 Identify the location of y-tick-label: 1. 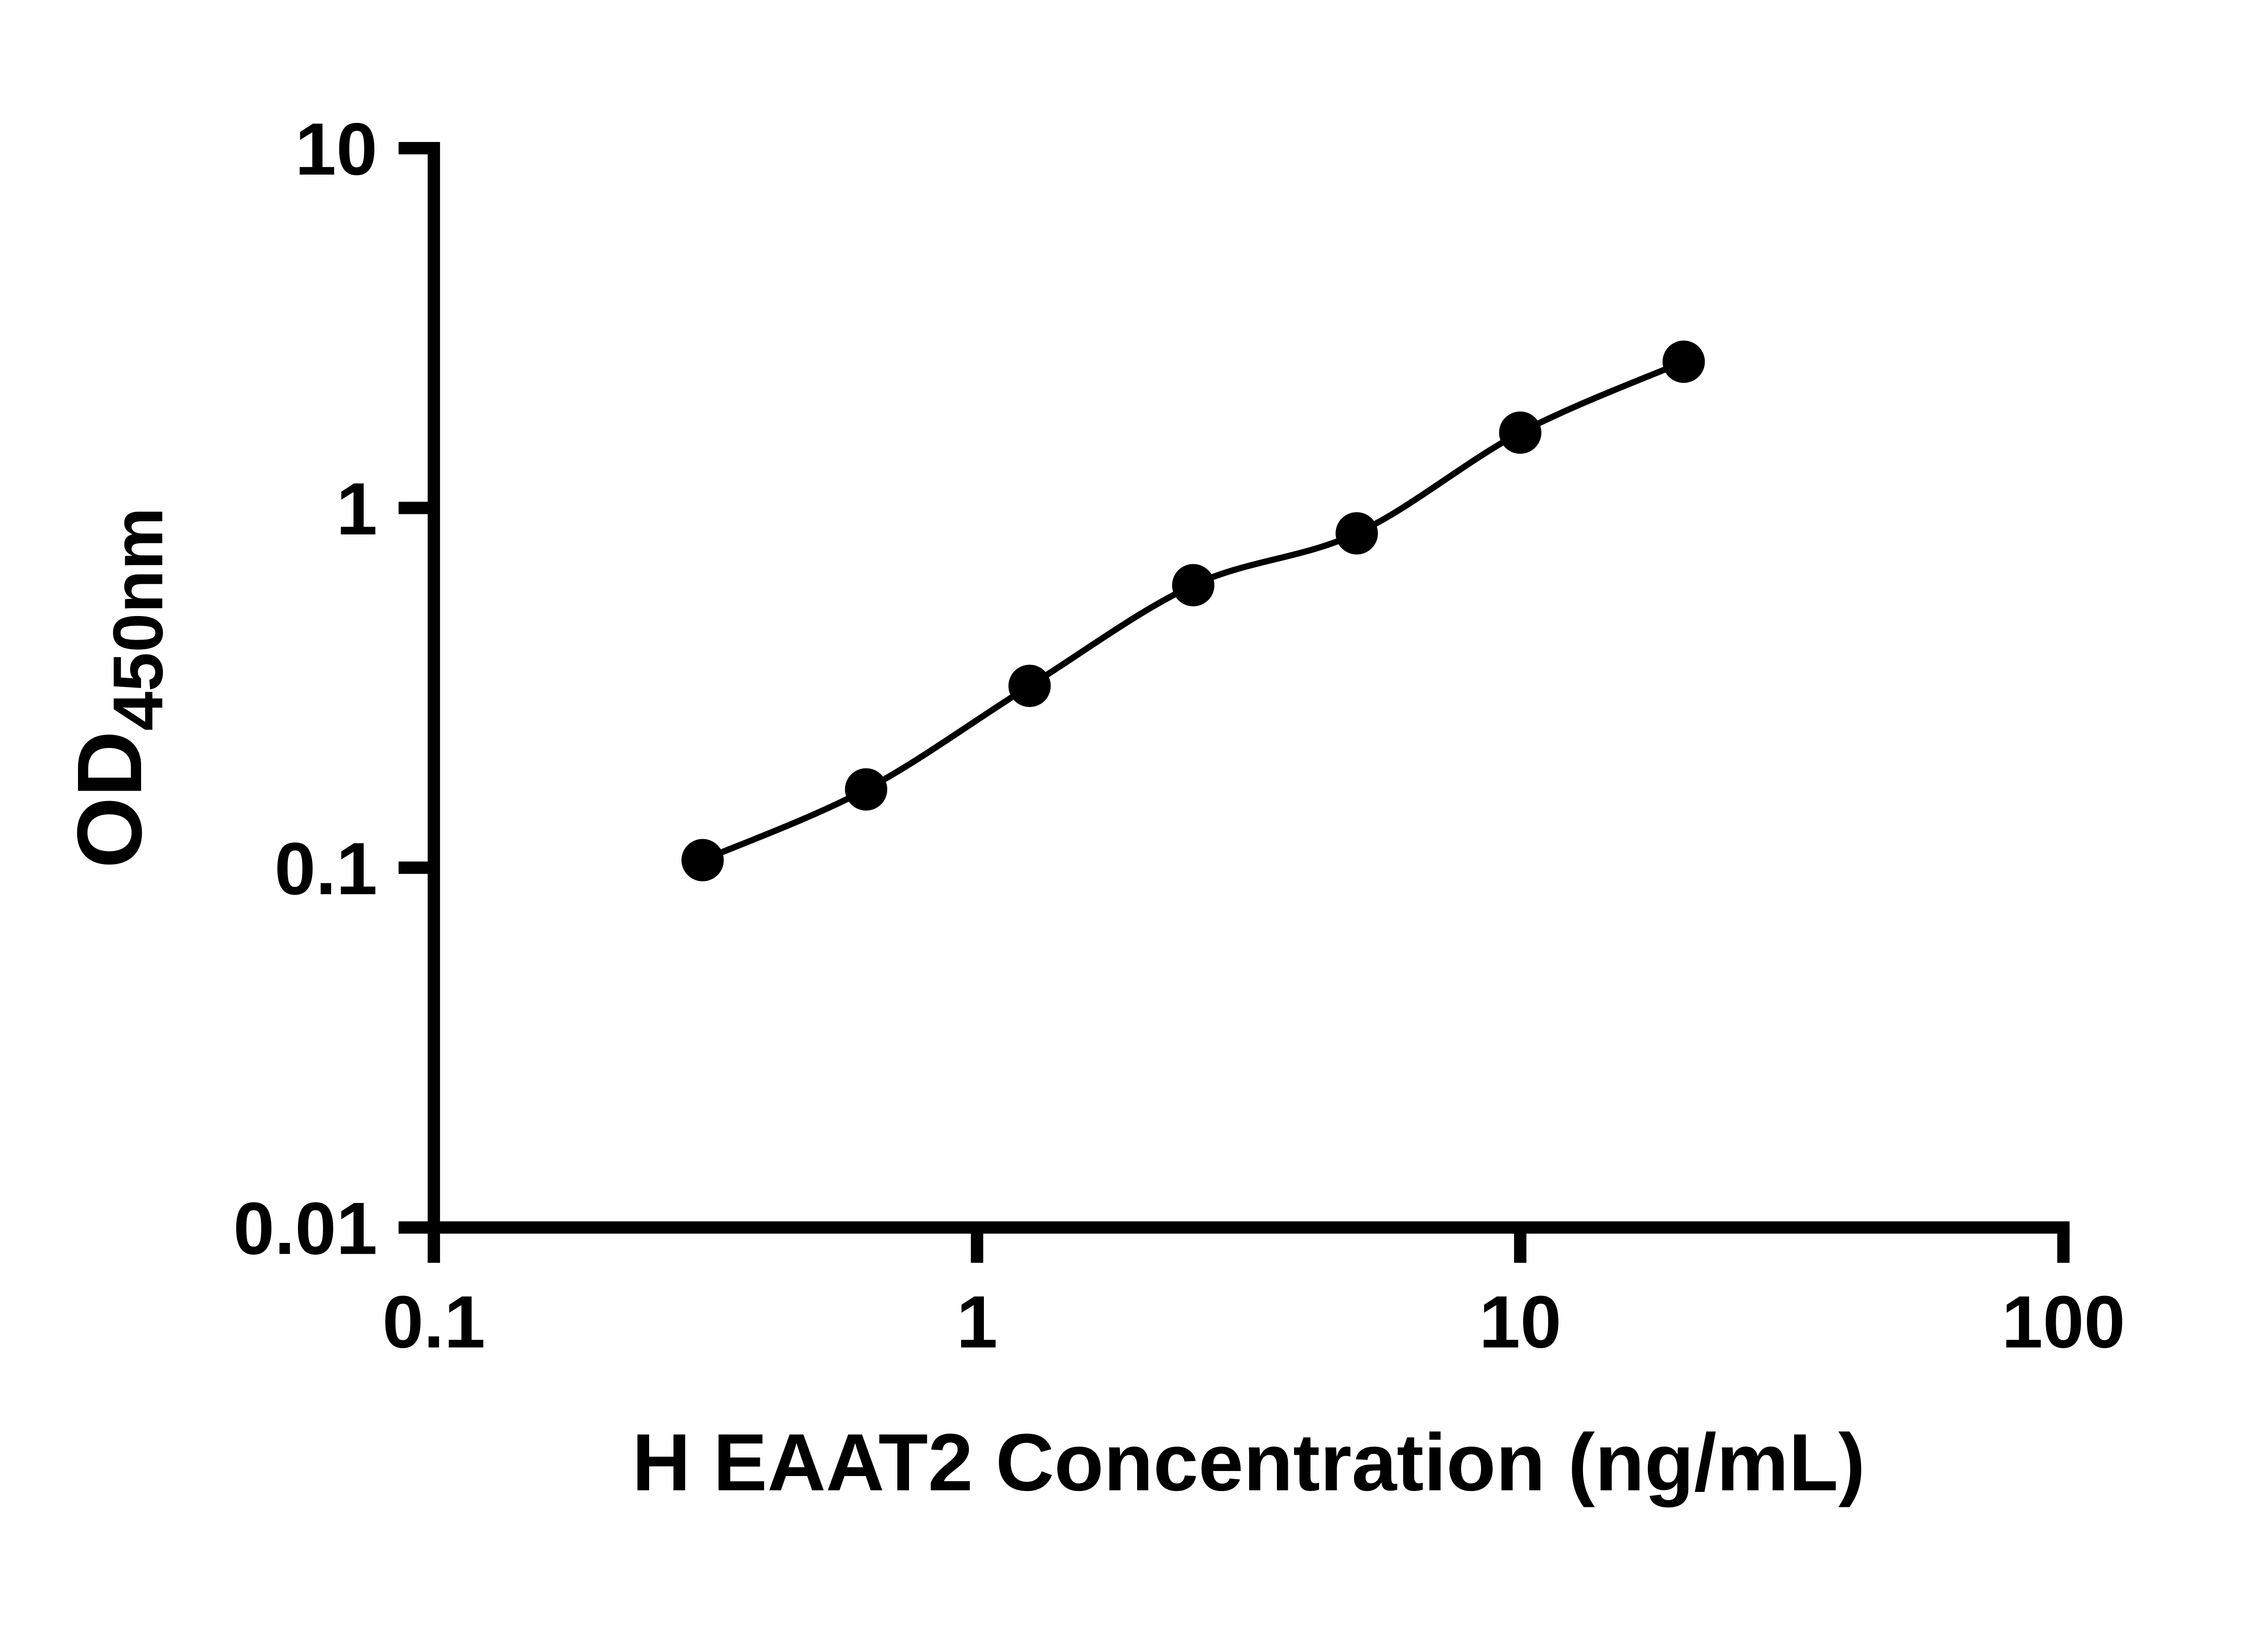
(357, 508).